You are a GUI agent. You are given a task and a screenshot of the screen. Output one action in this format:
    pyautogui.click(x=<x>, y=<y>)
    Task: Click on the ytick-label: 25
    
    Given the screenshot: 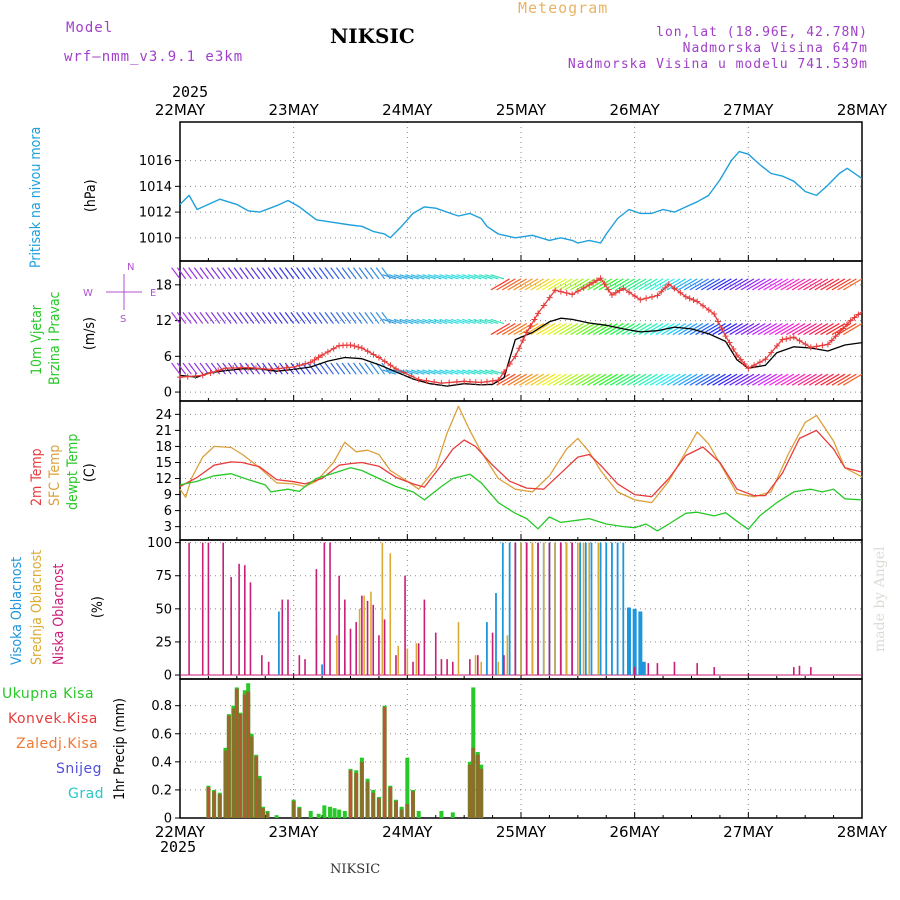 What is the action you would take?
    pyautogui.click(x=163, y=642)
    